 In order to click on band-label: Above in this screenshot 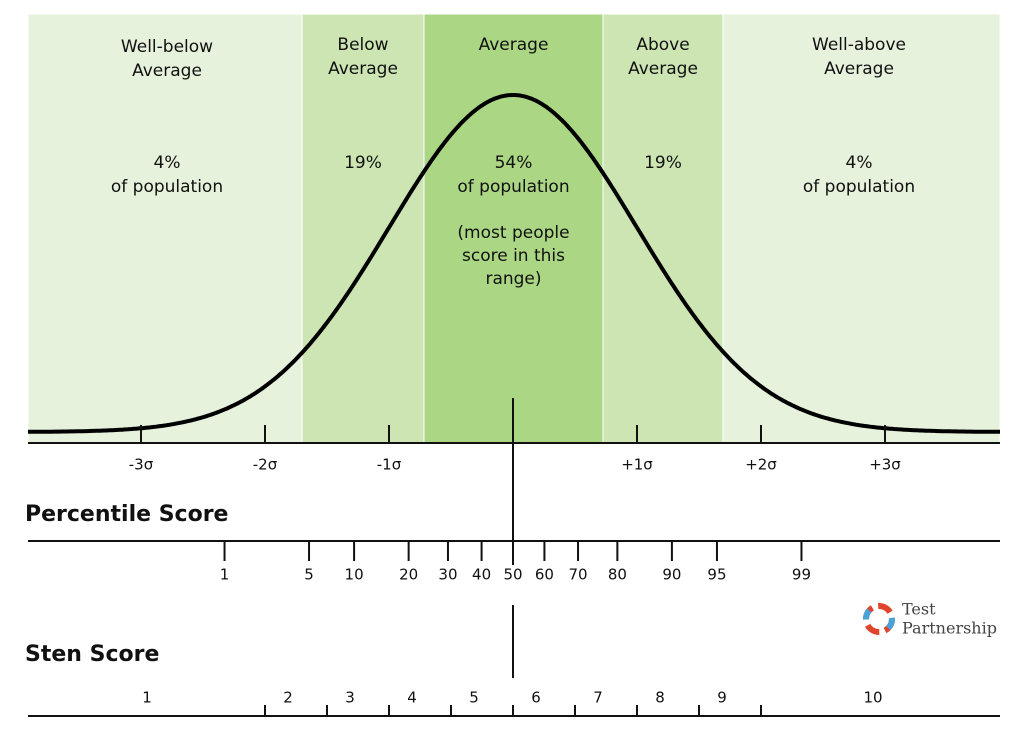, I will do `click(662, 45)`.